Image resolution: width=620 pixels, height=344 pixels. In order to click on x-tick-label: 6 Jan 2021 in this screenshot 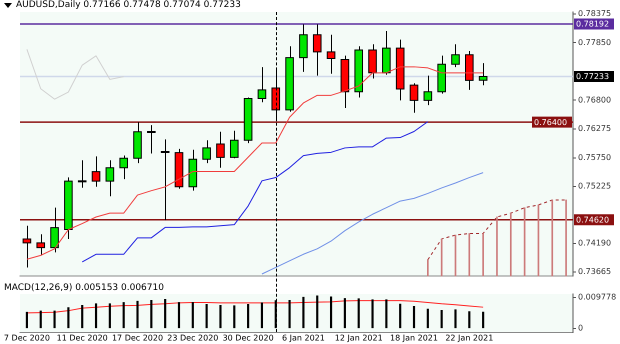, I will do `click(303, 337)`.